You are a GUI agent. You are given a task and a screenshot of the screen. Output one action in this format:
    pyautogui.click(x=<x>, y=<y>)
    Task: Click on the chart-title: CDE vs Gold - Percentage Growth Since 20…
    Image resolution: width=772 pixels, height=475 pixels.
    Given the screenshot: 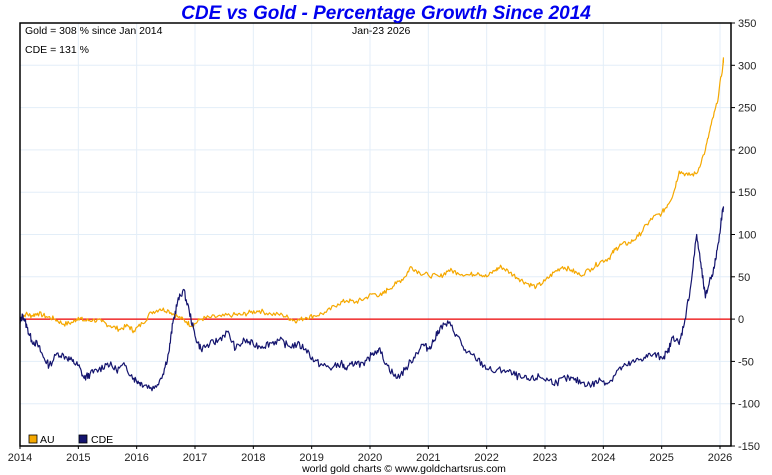 What is the action you would take?
    pyautogui.click(x=386, y=13)
    